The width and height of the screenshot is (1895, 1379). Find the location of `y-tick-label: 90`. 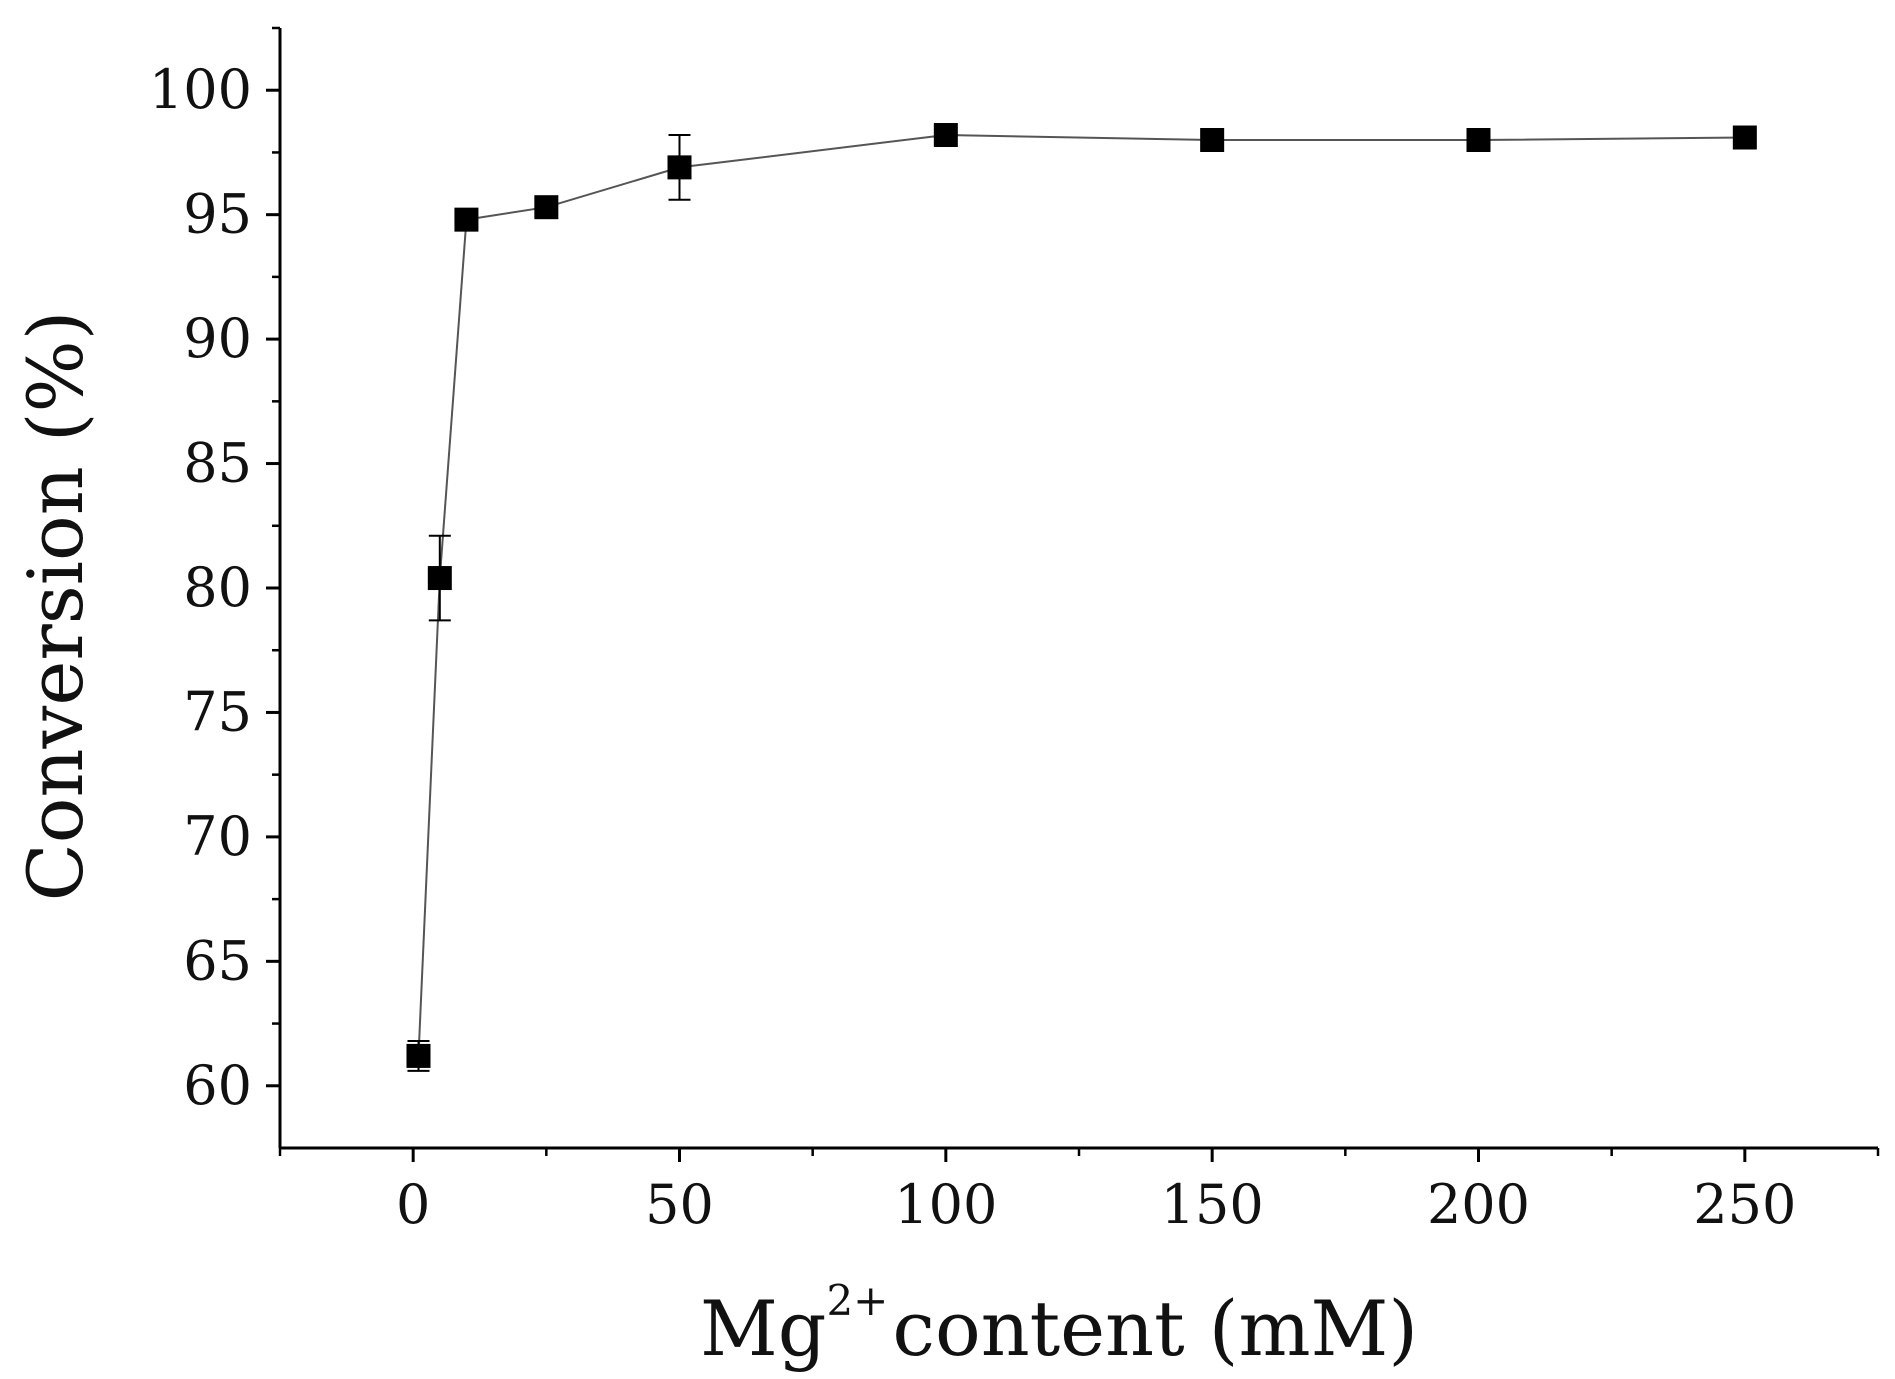

y-tick-label: 90 is located at coordinates (217, 338).